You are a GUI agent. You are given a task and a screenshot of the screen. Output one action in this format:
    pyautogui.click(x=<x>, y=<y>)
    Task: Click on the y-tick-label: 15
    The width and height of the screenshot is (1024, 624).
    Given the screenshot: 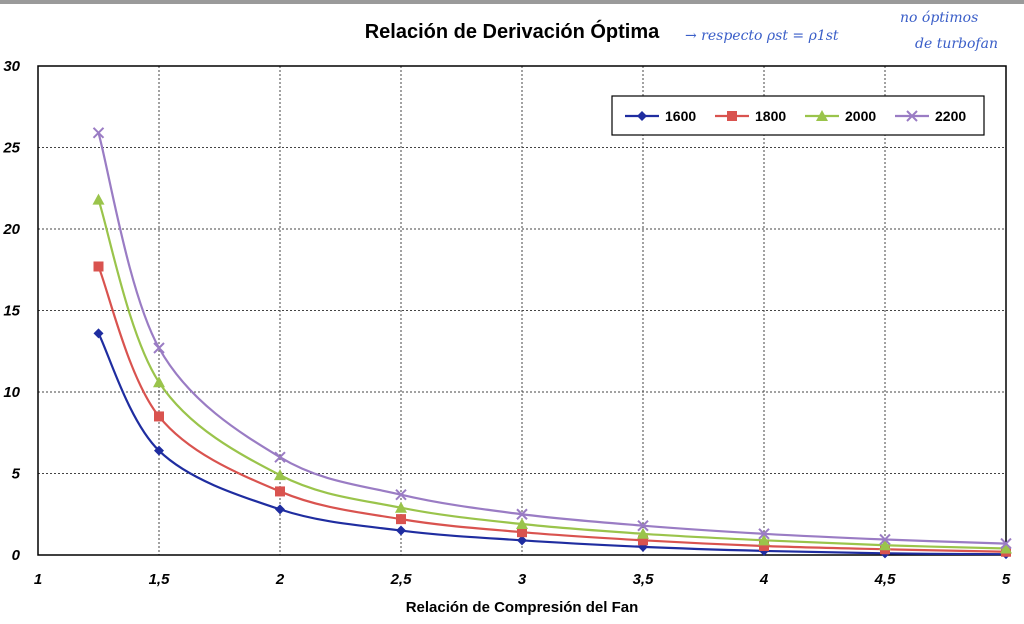 What is the action you would take?
    pyautogui.click(x=11, y=311)
    